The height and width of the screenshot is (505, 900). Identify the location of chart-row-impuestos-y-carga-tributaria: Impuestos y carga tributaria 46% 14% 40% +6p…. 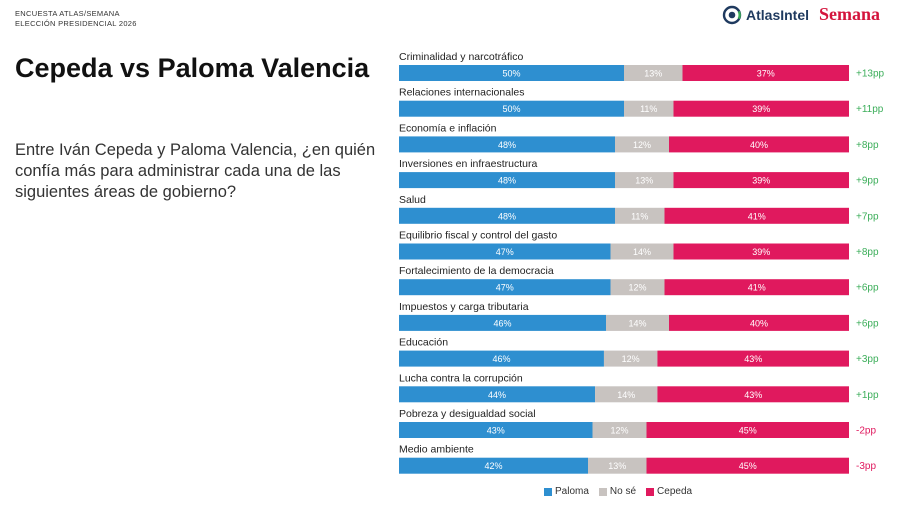
(639, 316).